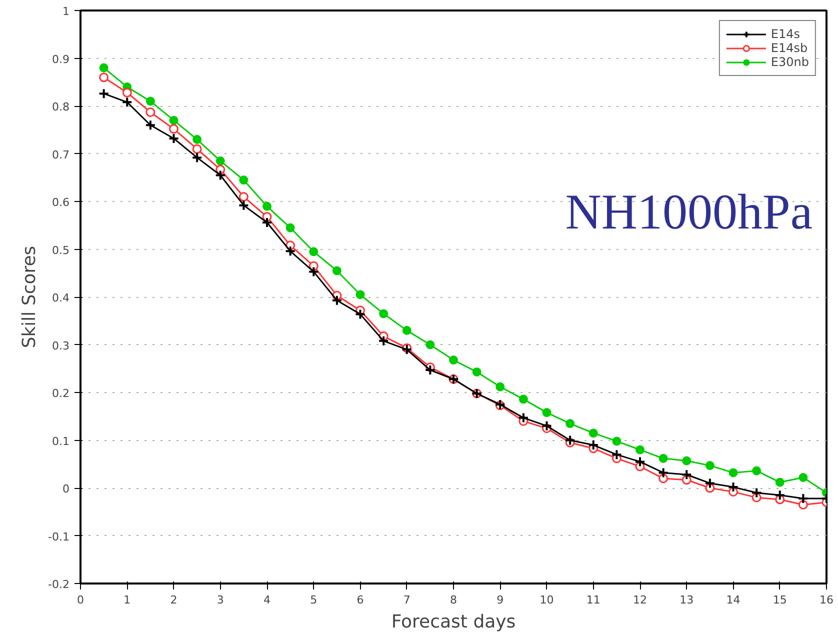 Image resolution: width=838 pixels, height=635 pixels. Describe the element at coordinates (61, 59) in the screenshot. I see `y-tick-label: 0.9` at that location.